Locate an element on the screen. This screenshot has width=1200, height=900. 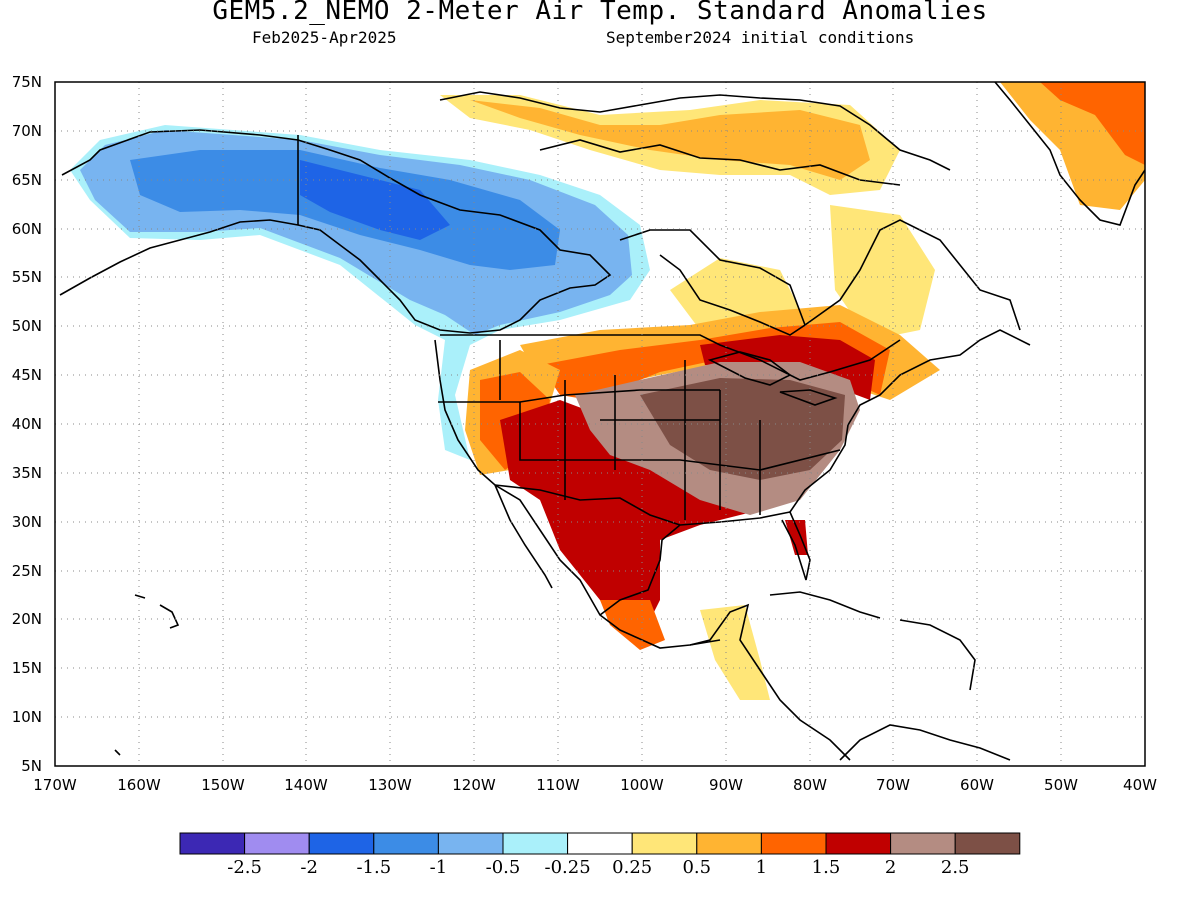
colorbar-label: -0.25 is located at coordinates (568, 867).